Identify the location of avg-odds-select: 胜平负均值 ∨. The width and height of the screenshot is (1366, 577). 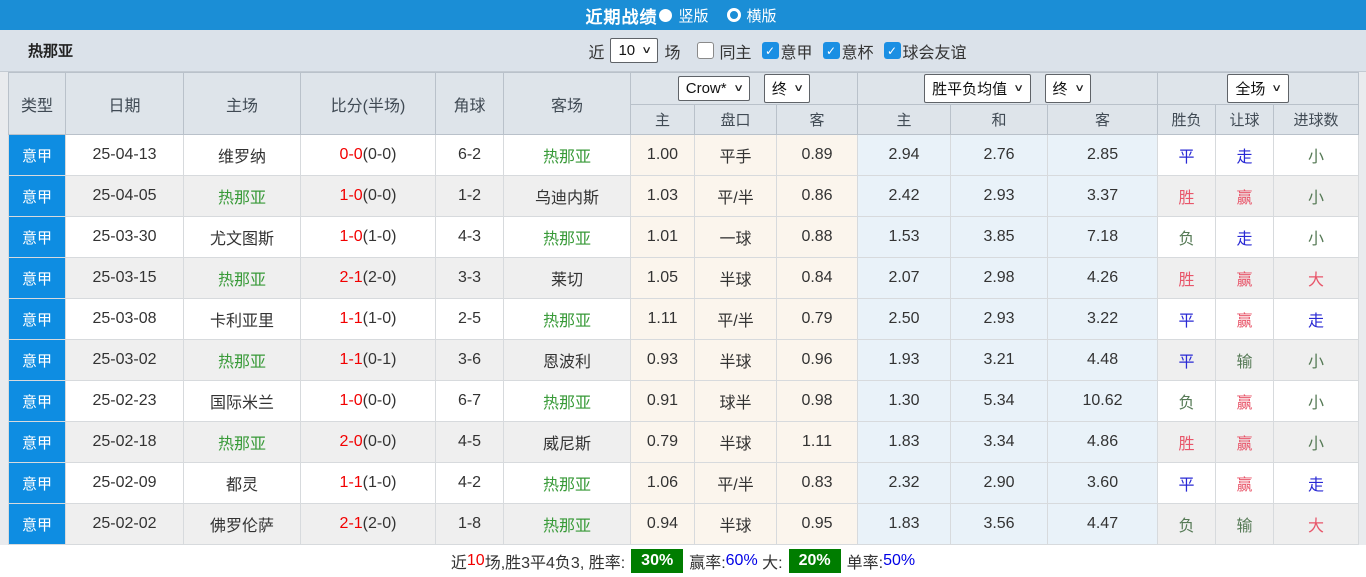
(977, 88).